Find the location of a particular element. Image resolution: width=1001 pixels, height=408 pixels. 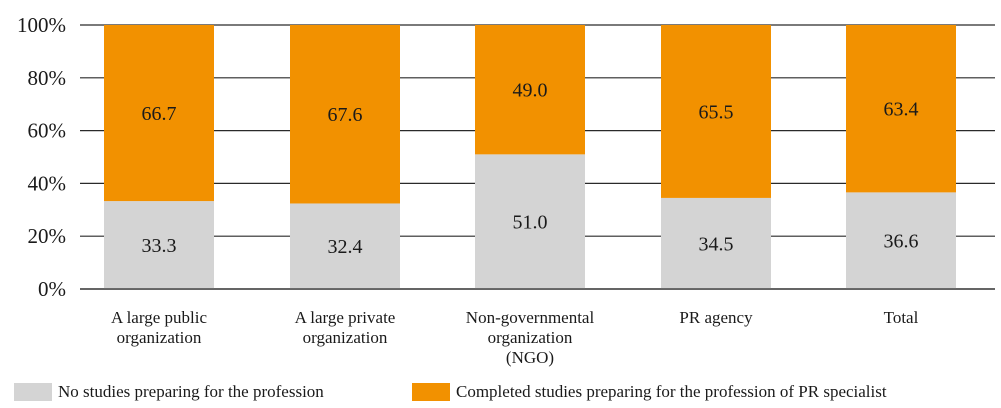

y-tick-label-1: 20% is located at coordinates (47, 236).